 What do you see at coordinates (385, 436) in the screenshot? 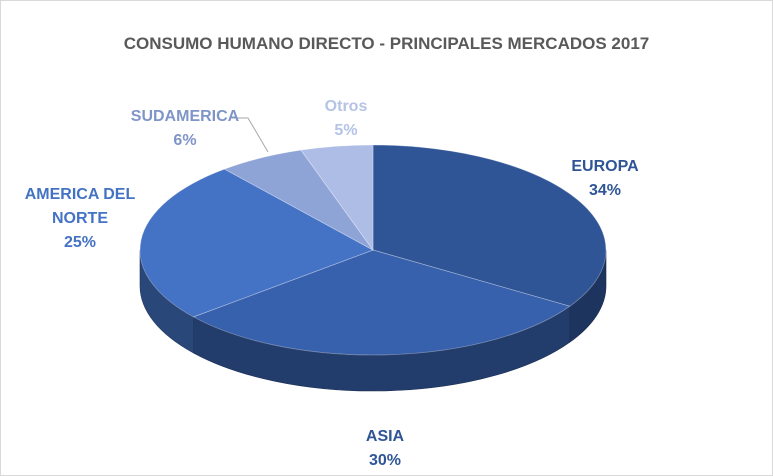
I see `category-label: ASIA` at bounding box center [385, 436].